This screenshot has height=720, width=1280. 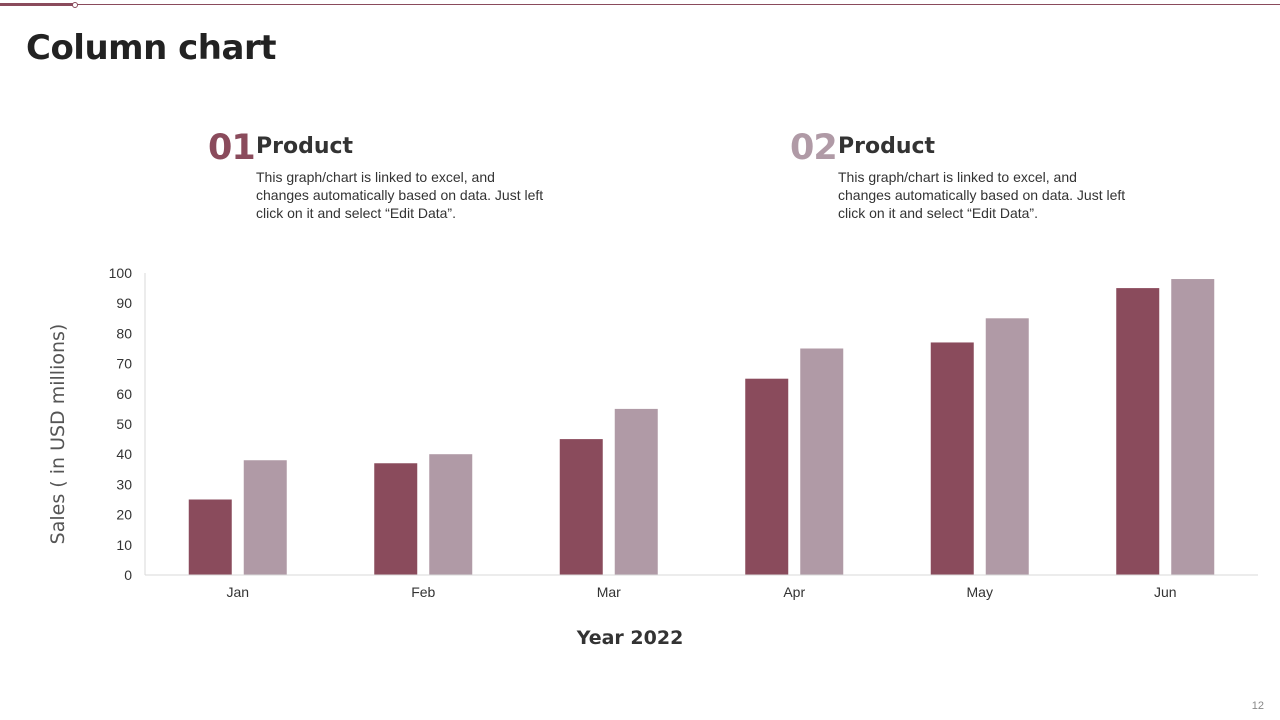 What do you see at coordinates (121, 273) in the screenshot?
I see `y-tick-label: 100` at bounding box center [121, 273].